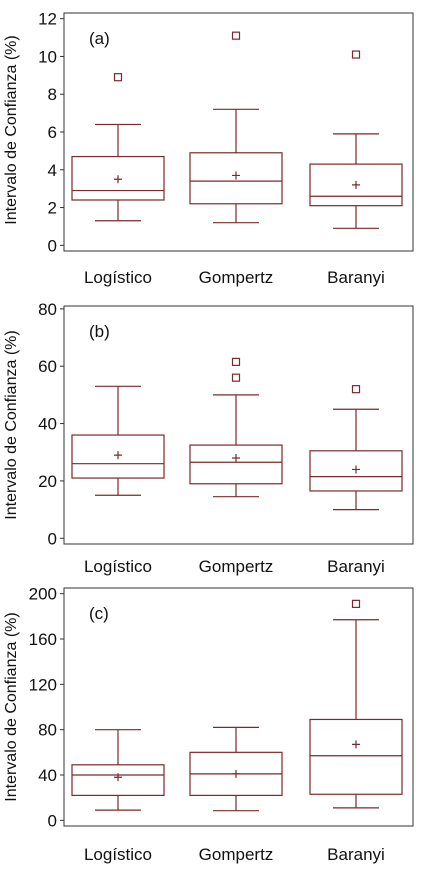  What do you see at coordinates (43, 639) in the screenshot?
I see `y-tick-label: 160` at bounding box center [43, 639].